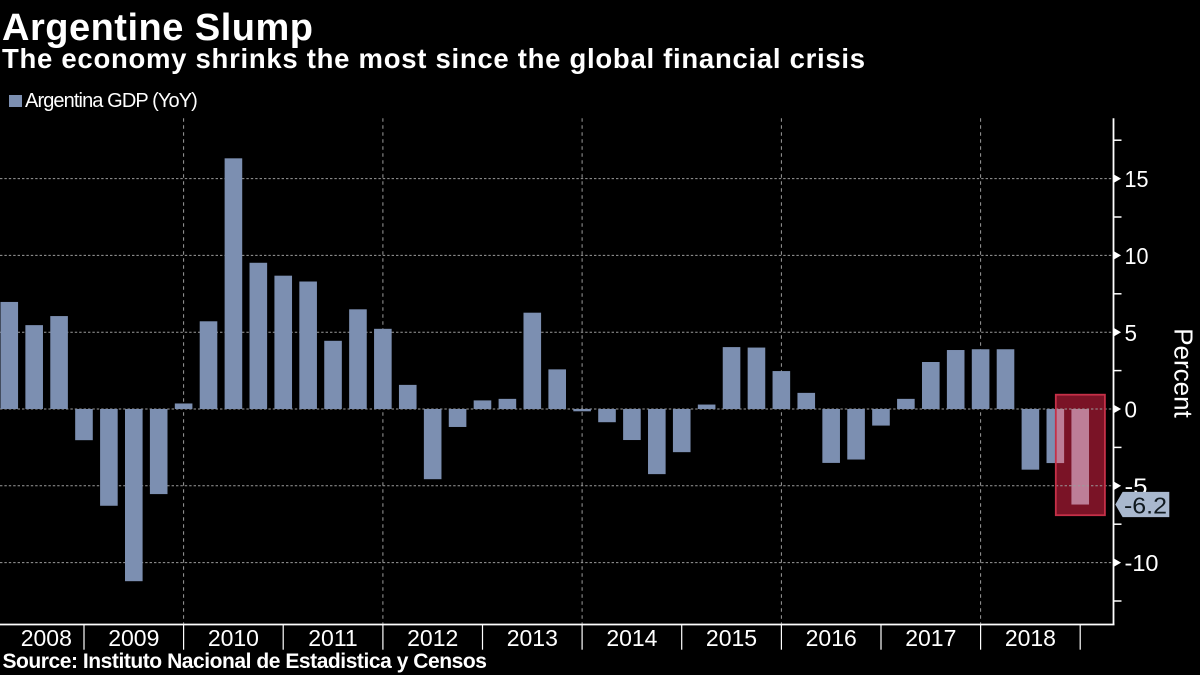 Image resolution: width=1200 pixels, height=675 pixels. What do you see at coordinates (1142, 563) in the screenshot?
I see `svg-text: -10` at bounding box center [1142, 563].